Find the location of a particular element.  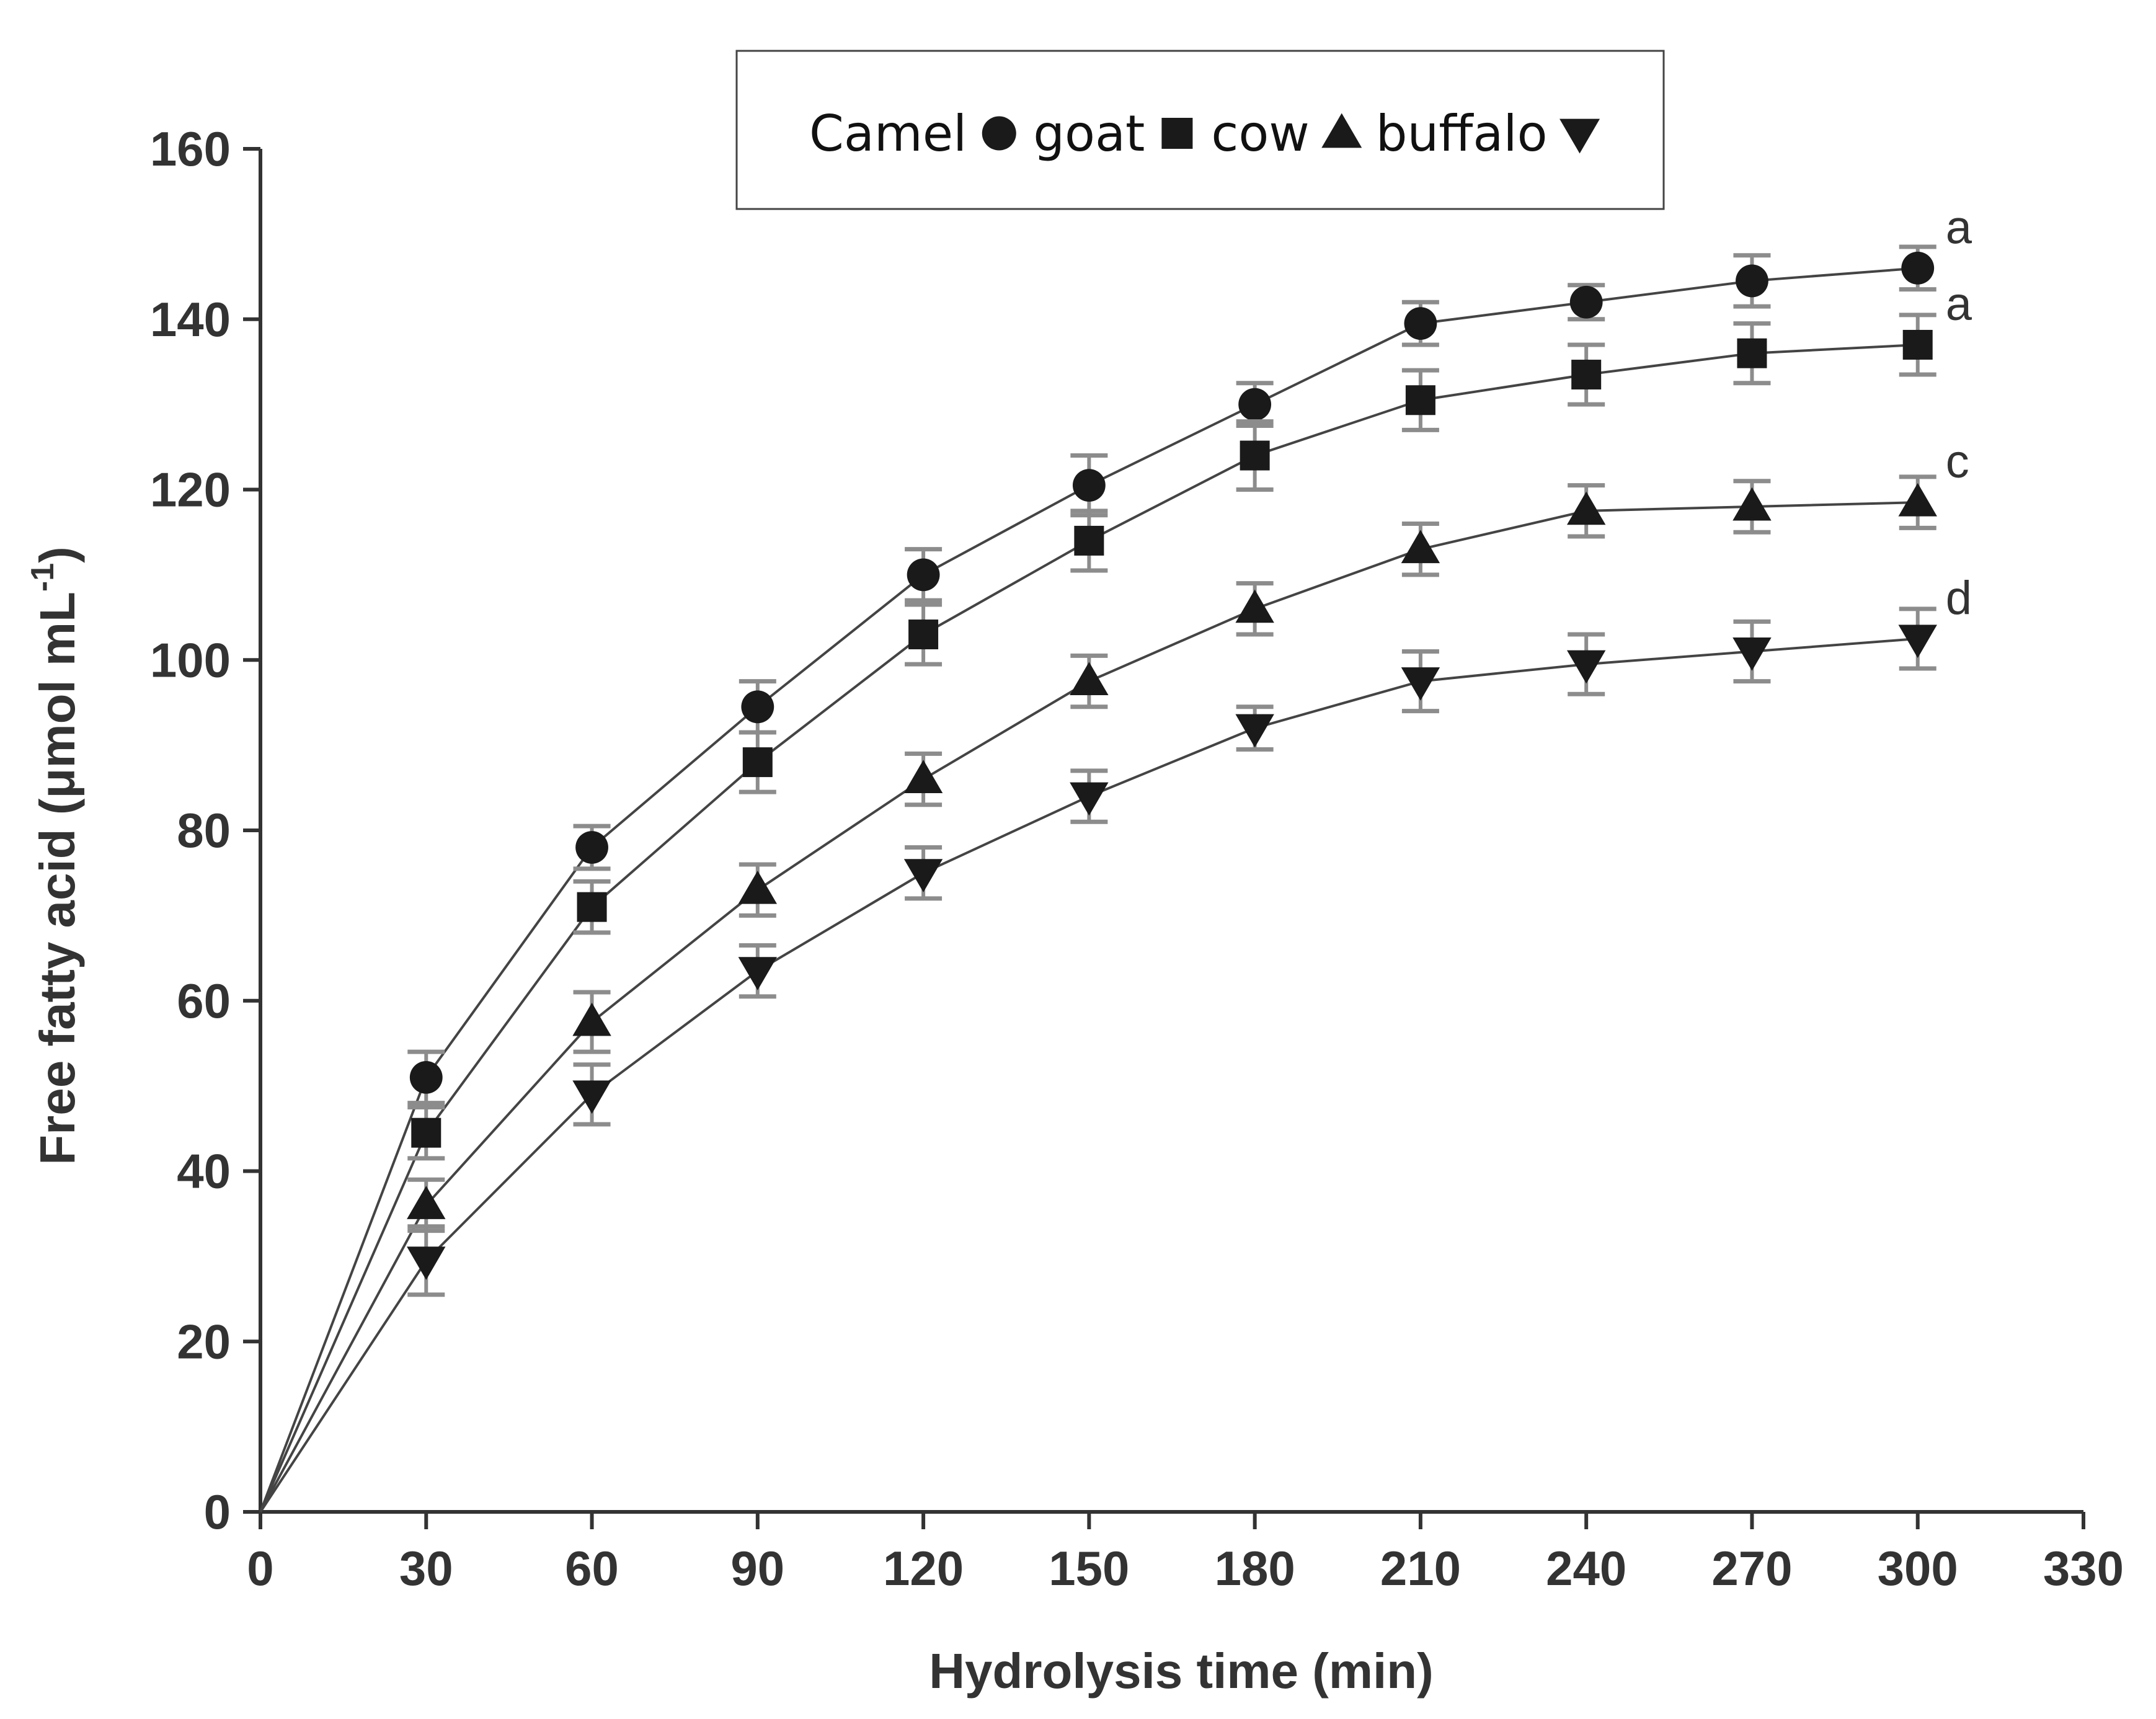

legend: Camel goat cow buffalo is located at coordinates (1200, 130).